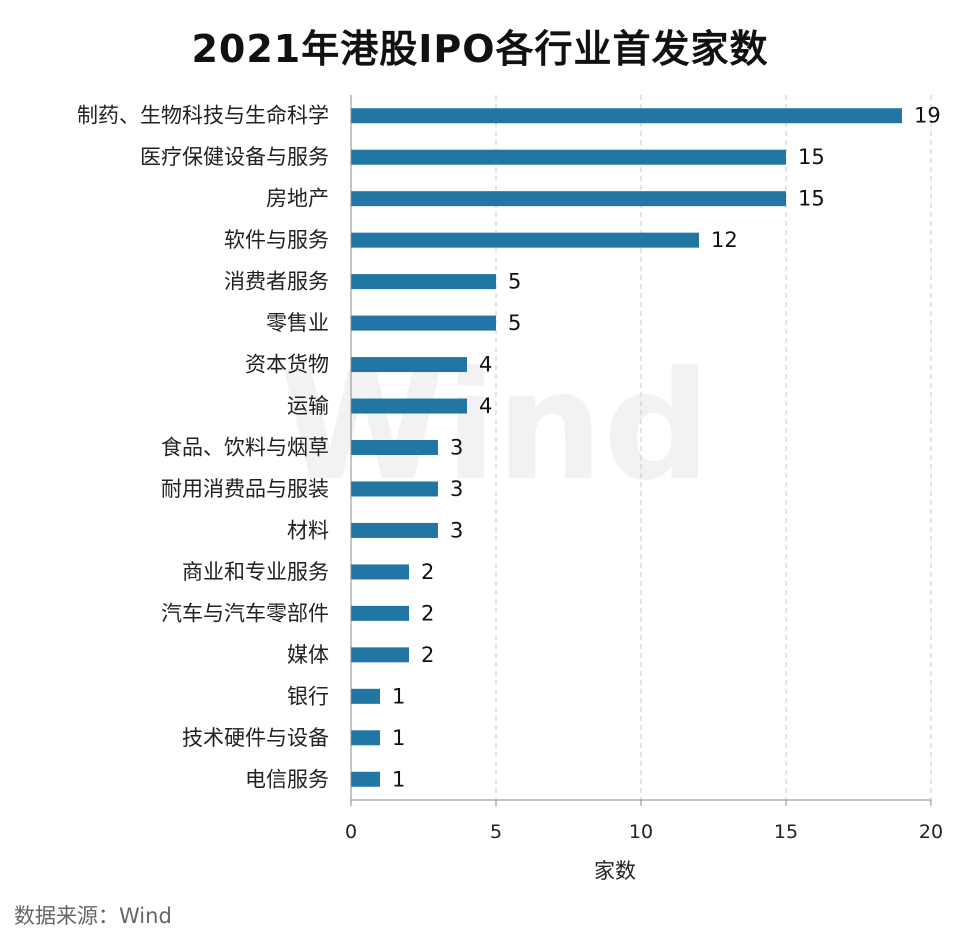  Describe the element at coordinates (724, 240) in the screenshot. I see `value-label: 12` at that location.